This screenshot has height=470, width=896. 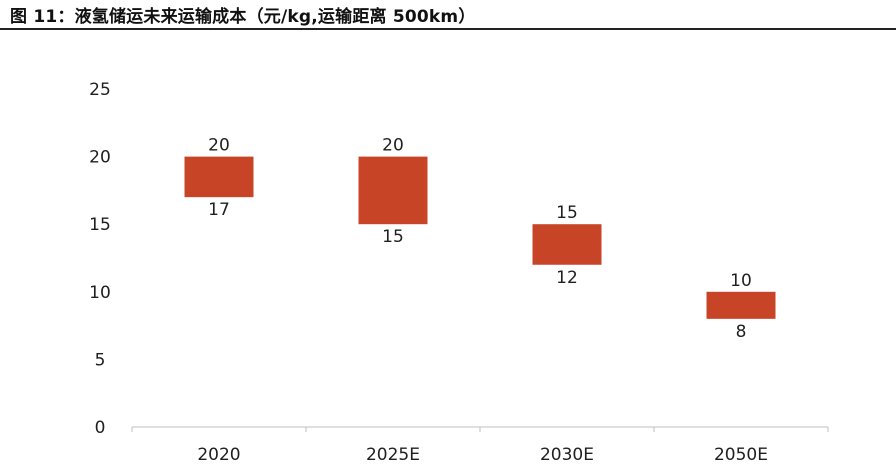 What do you see at coordinates (393, 455) in the screenshot?
I see `x-tick-label: 2025E` at bounding box center [393, 455].